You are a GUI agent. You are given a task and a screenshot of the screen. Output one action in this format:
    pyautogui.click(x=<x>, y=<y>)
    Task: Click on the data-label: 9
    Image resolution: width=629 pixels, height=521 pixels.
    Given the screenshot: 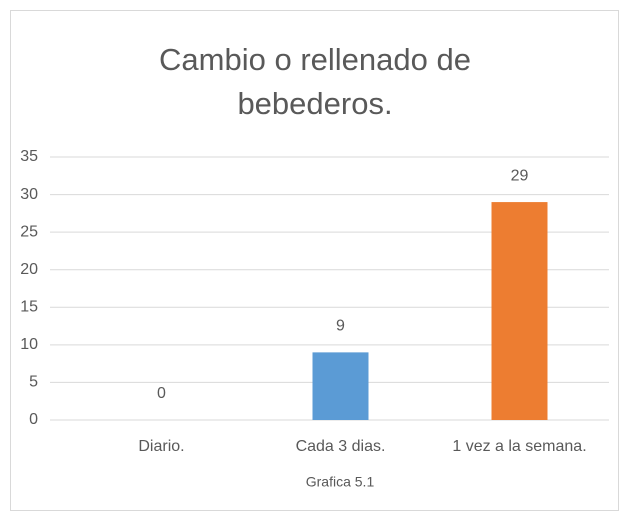 What is the action you would take?
    pyautogui.click(x=340, y=326)
    